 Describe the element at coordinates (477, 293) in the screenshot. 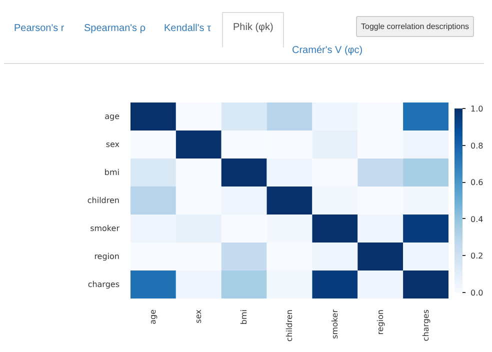

I see `color-bar-label: 0.0` at that location.